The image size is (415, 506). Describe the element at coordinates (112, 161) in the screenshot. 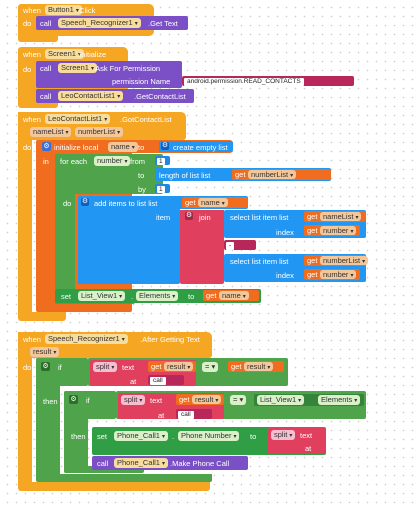

I see `loop-var-field: number ▾` at that location.